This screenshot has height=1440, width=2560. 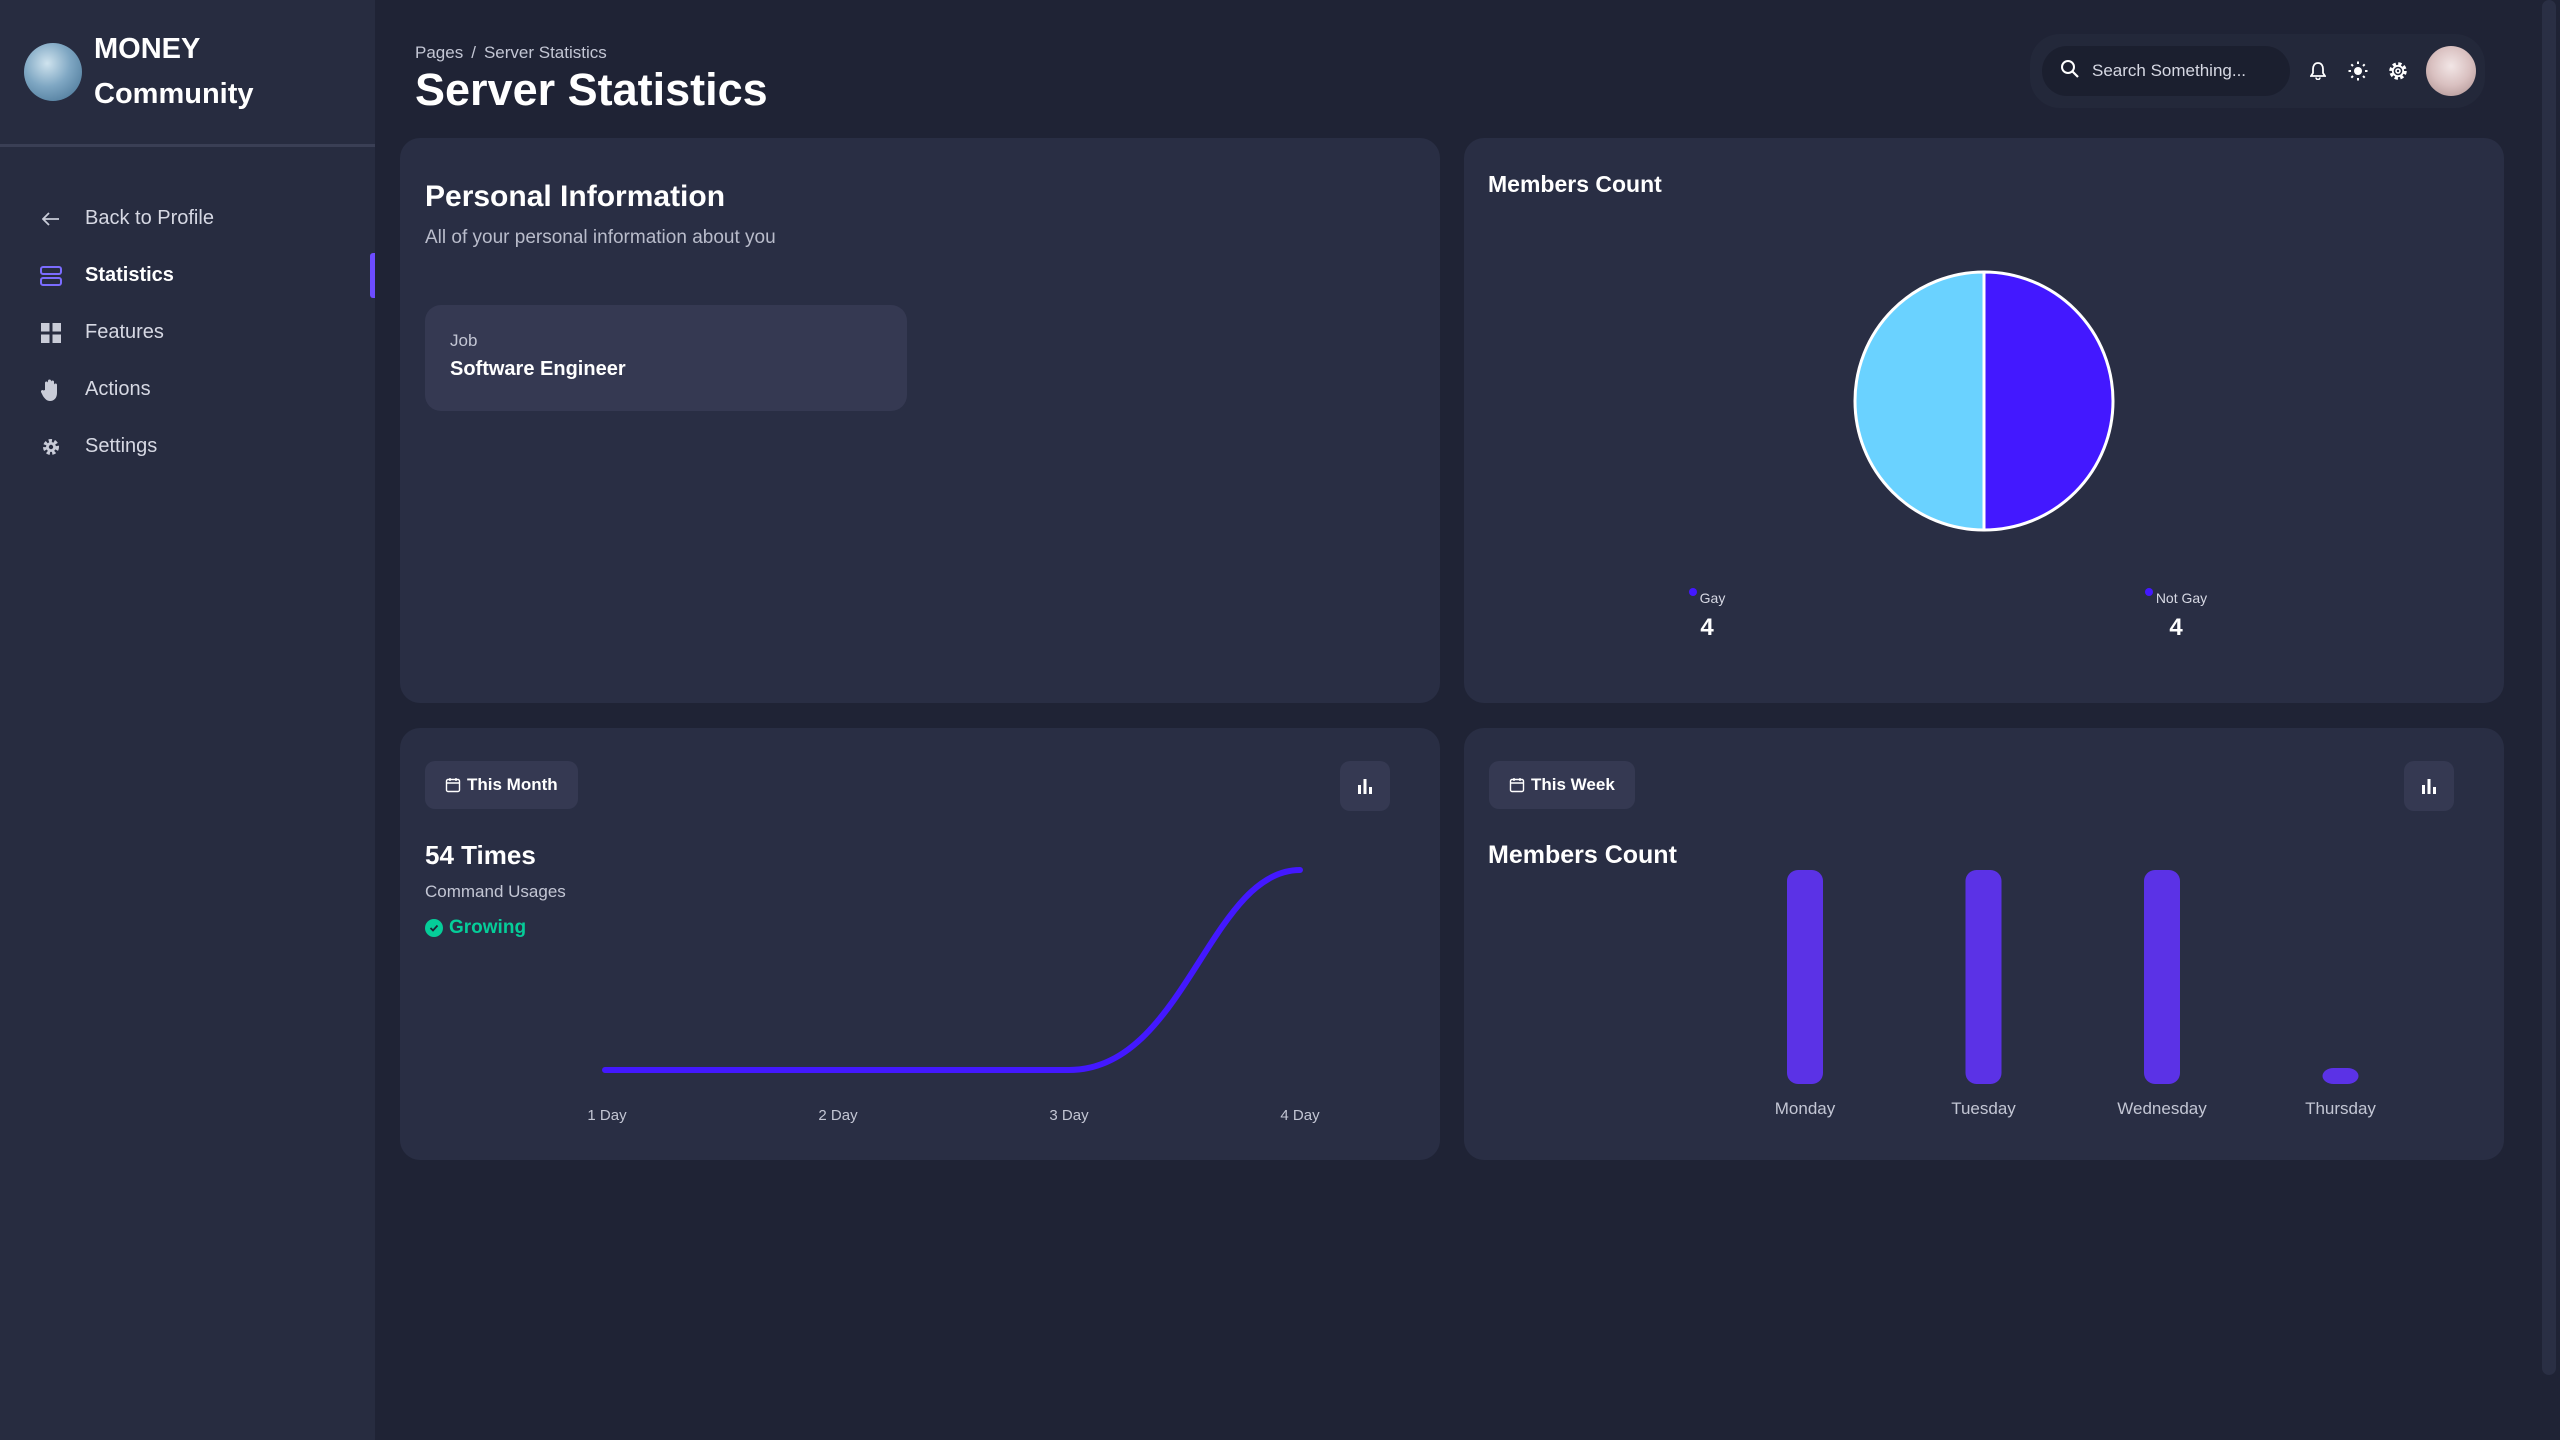 I want to click on month-chart-toggle-button, so click(x=1365, y=786).